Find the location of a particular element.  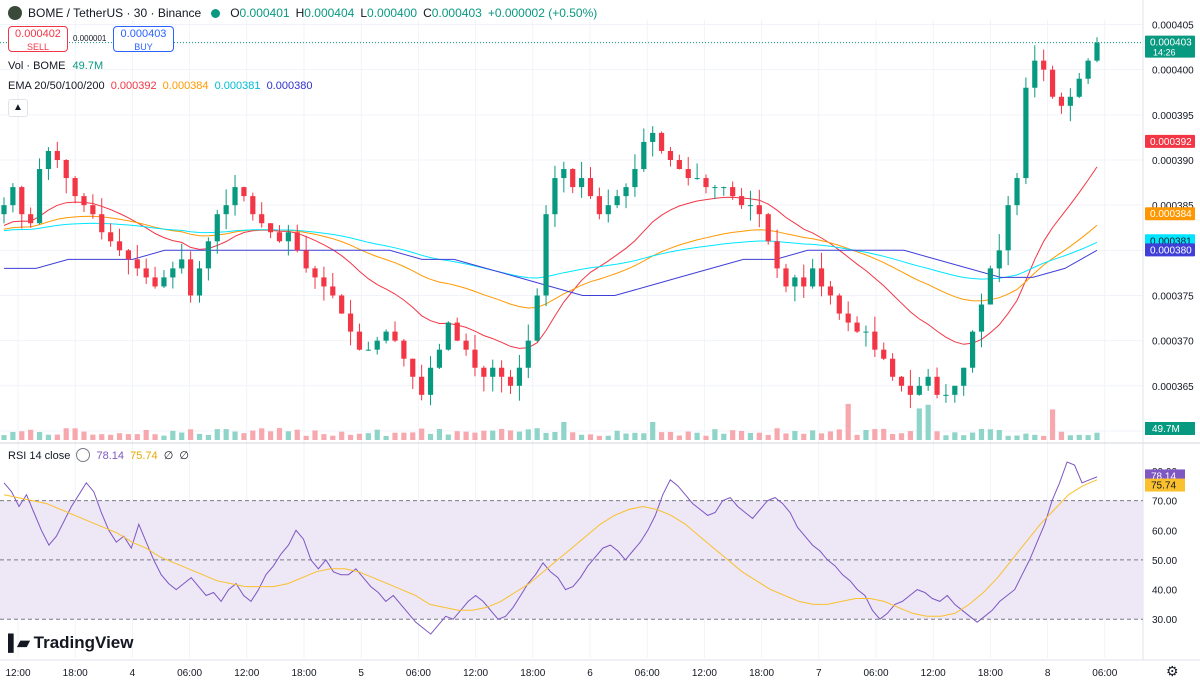

price-tick-label: 0.000400 is located at coordinates (1173, 71).